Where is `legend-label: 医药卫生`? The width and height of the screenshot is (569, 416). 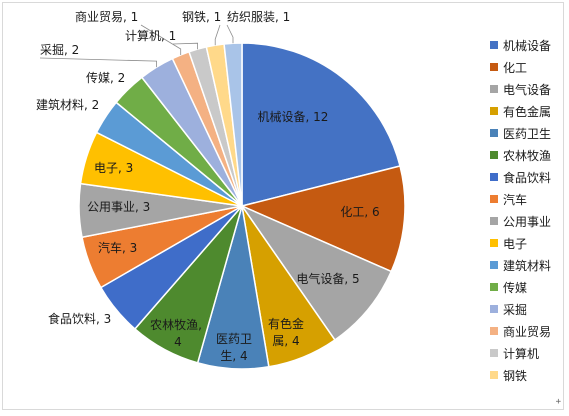
legend-label: 医药卫生 is located at coordinates (527, 133).